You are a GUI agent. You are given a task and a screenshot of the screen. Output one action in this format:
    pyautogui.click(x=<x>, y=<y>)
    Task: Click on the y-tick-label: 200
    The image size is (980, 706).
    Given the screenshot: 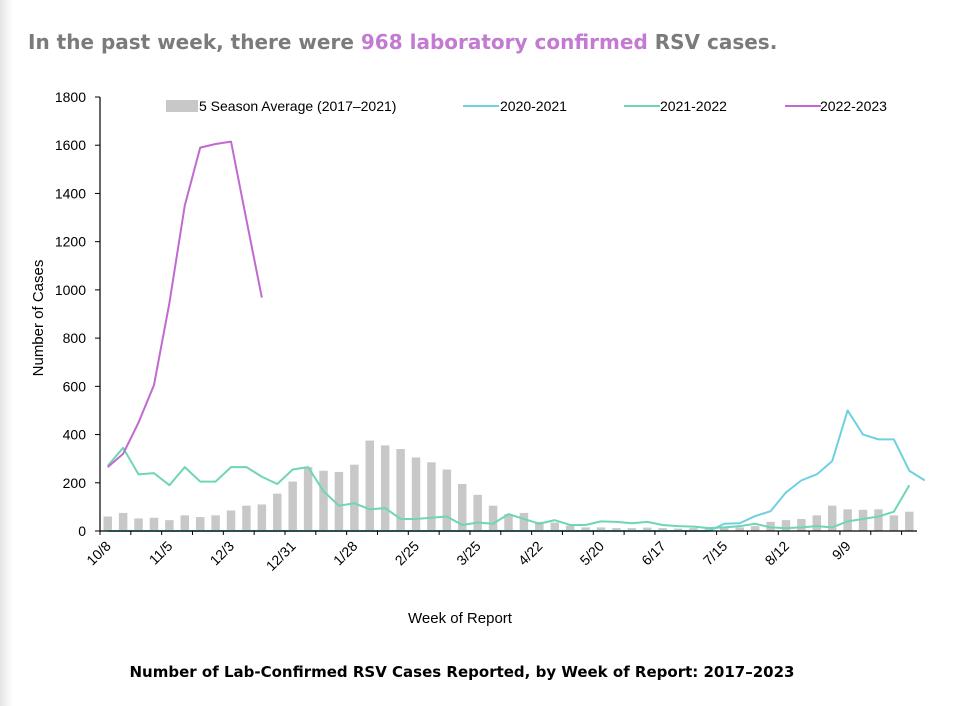 What is the action you would take?
    pyautogui.click(x=75, y=483)
    